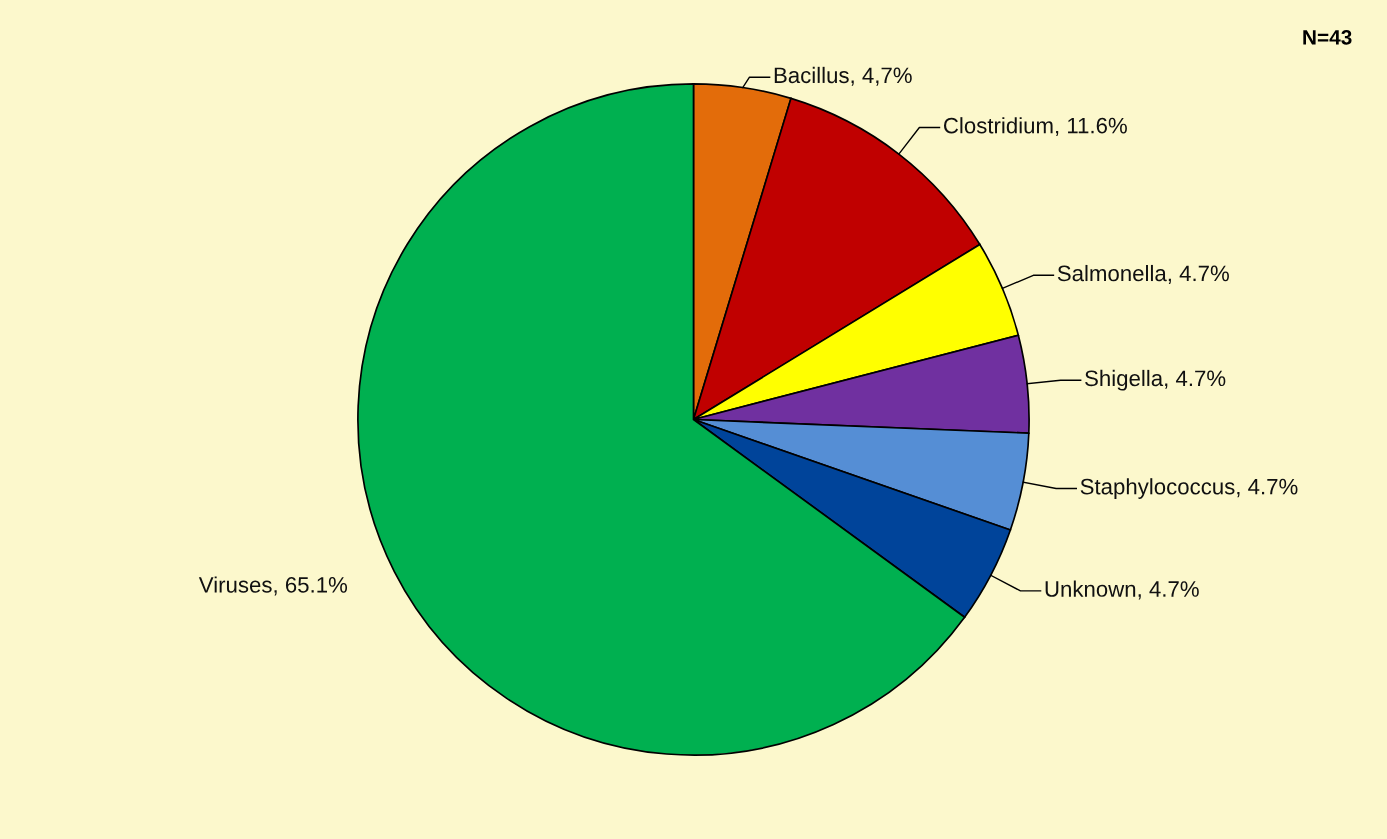 Image resolution: width=1387 pixels, height=839 pixels. Describe the element at coordinates (1155, 380) in the screenshot. I see `slice-label: Shigella, 4.7%` at that location.